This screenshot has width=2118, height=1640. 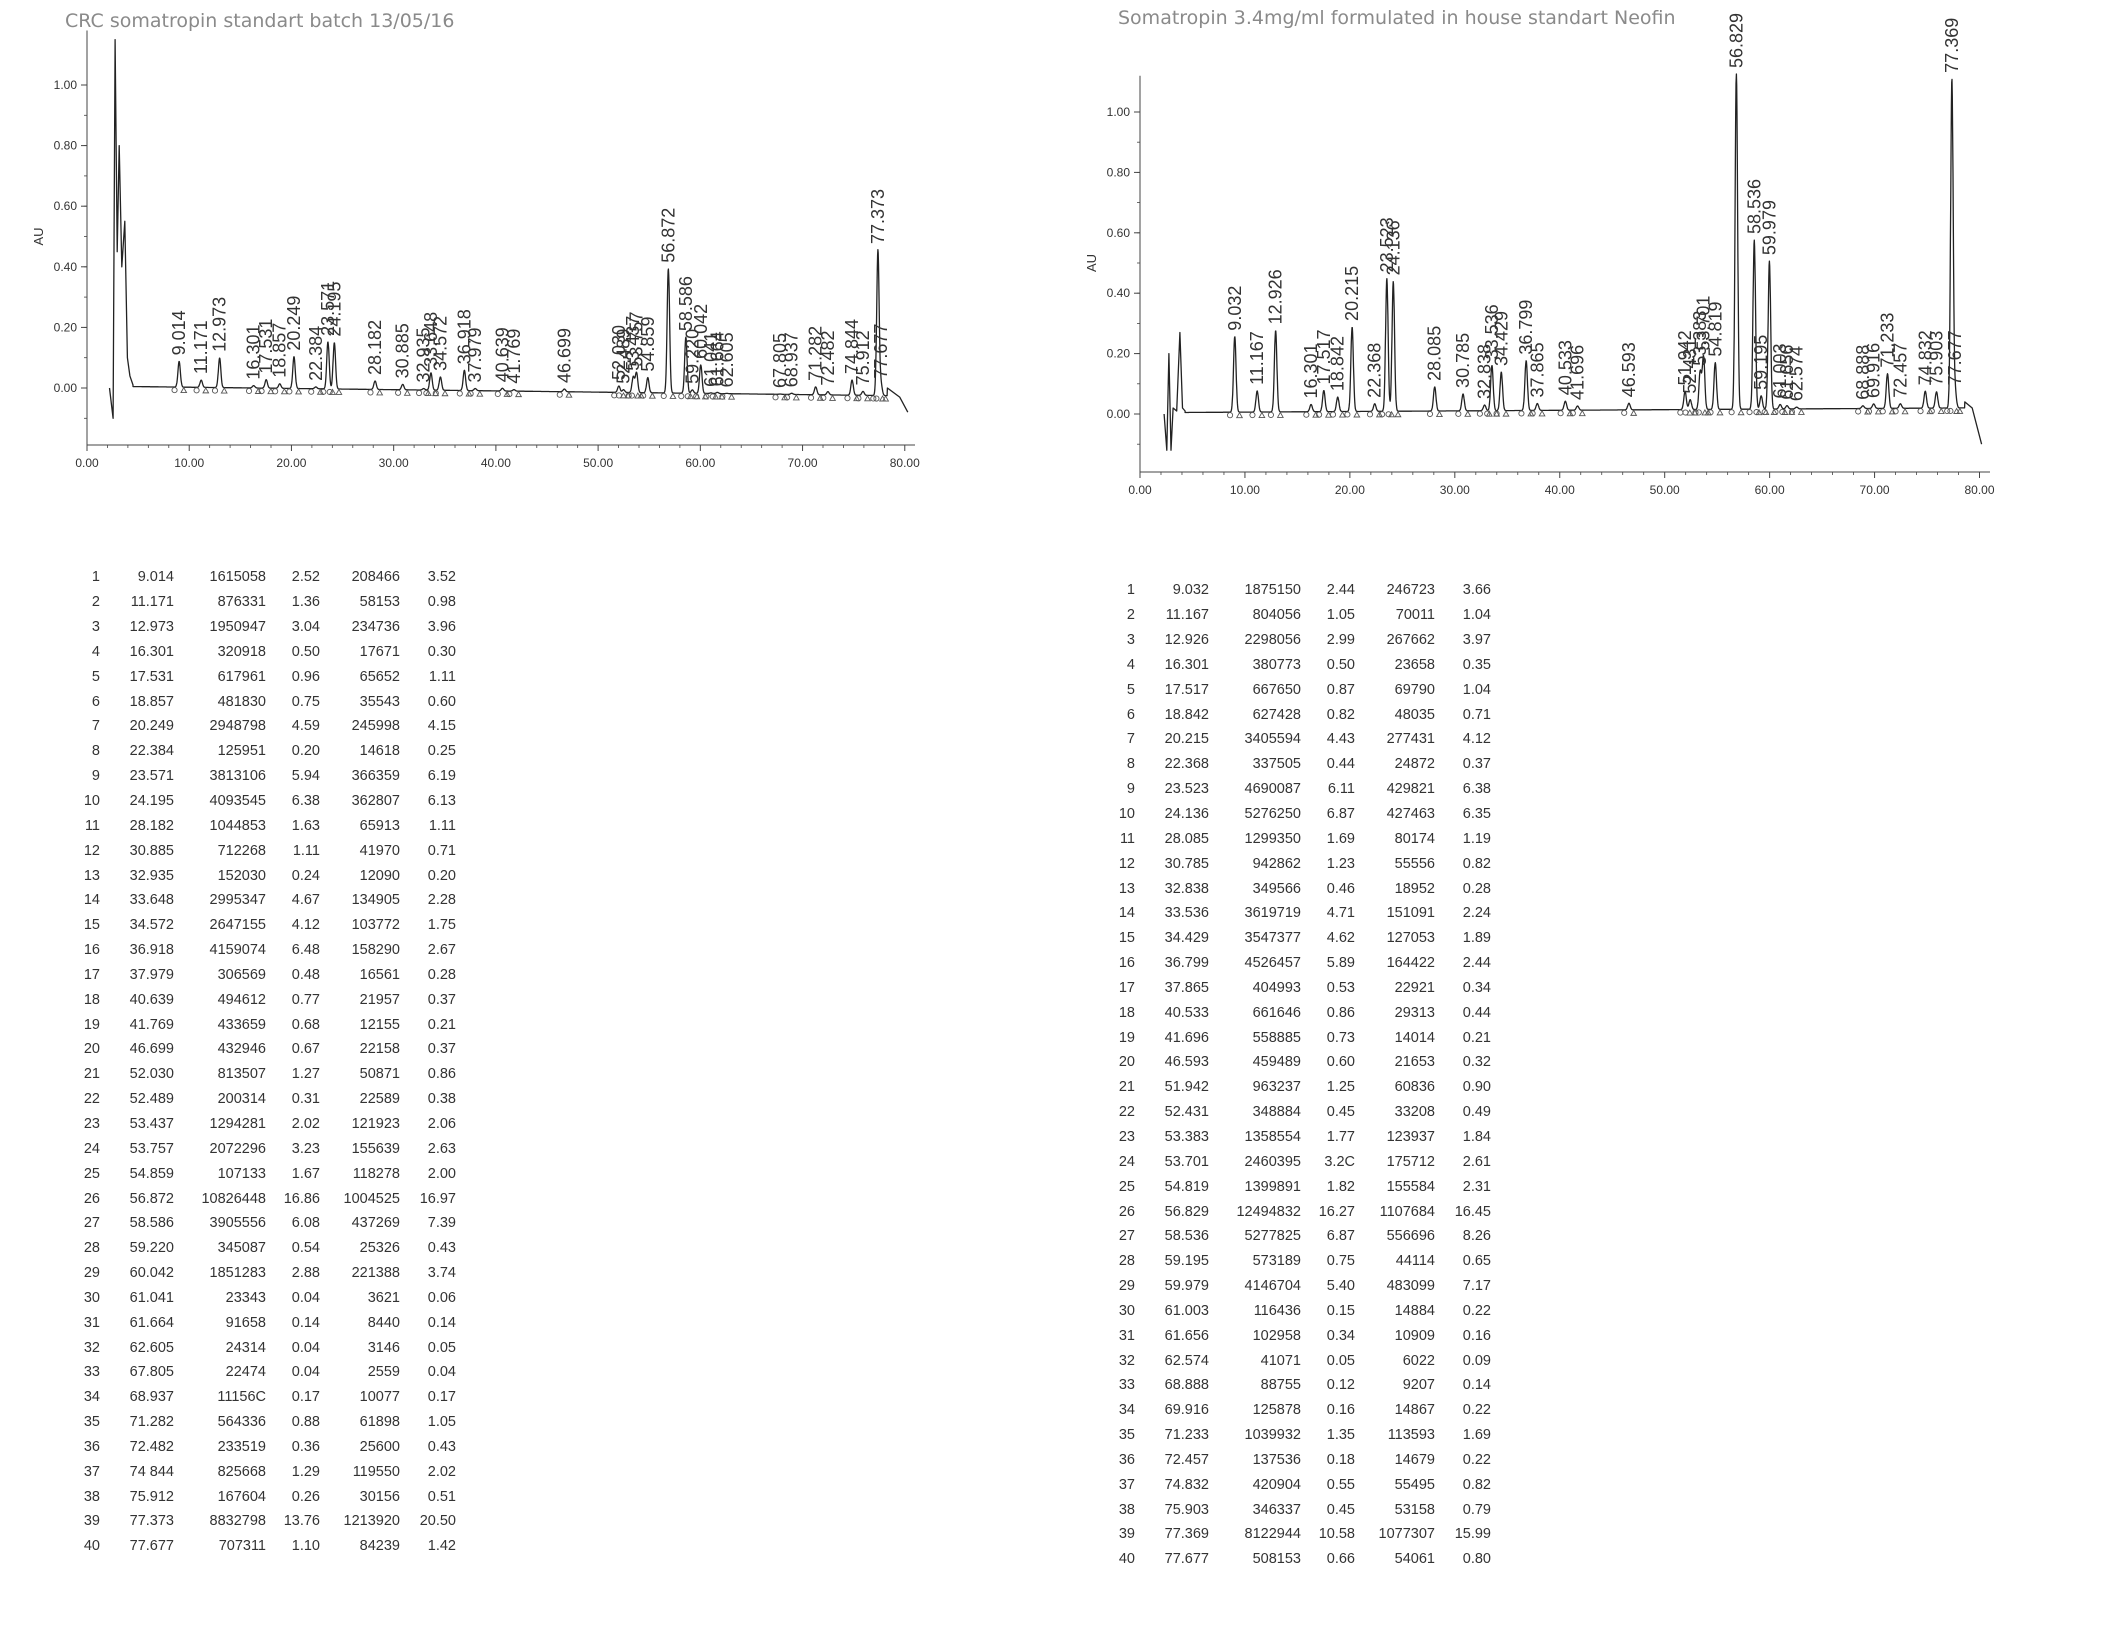 I want to click on peak-table-row: 1 9.014 1615058 2.52 208466 3.52, so click(x=258, y=577).